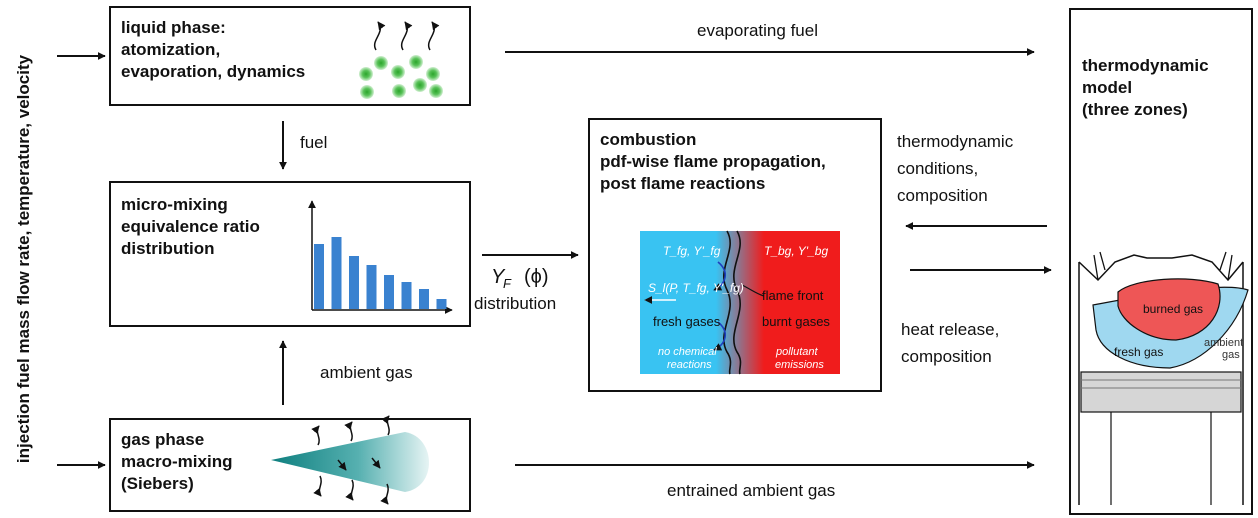 The height and width of the screenshot is (518, 1258). What do you see at coordinates (1138, 352) in the screenshot?
I see `fresh-gas-label: fresh gas` at bounding box center [1138, 352].